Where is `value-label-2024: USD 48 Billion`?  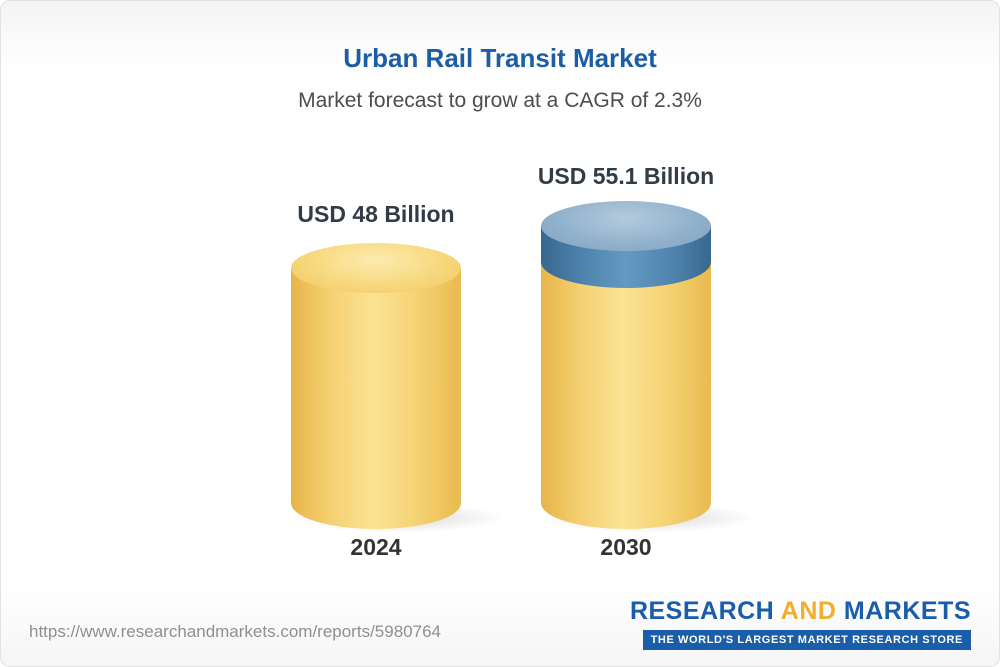
value-label-2024: USD 48 Billion is located at coordinates (376, 214).